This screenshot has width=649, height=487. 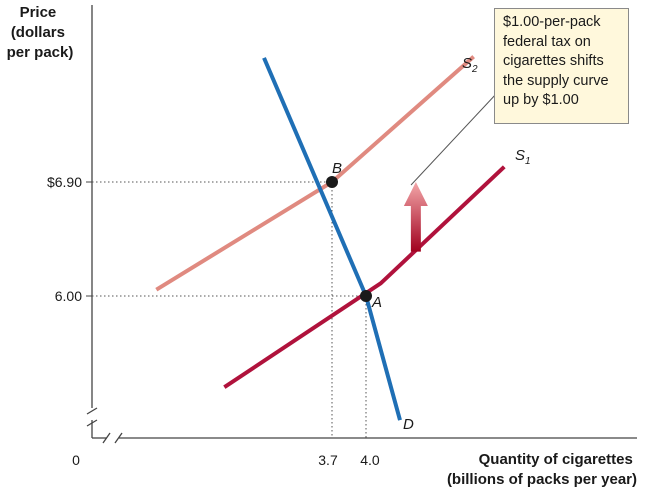 What do you see at coordinates (328, 460) in the screenshot?
I see `x-tick-label: 3.7` at bounding box center [328, 460].